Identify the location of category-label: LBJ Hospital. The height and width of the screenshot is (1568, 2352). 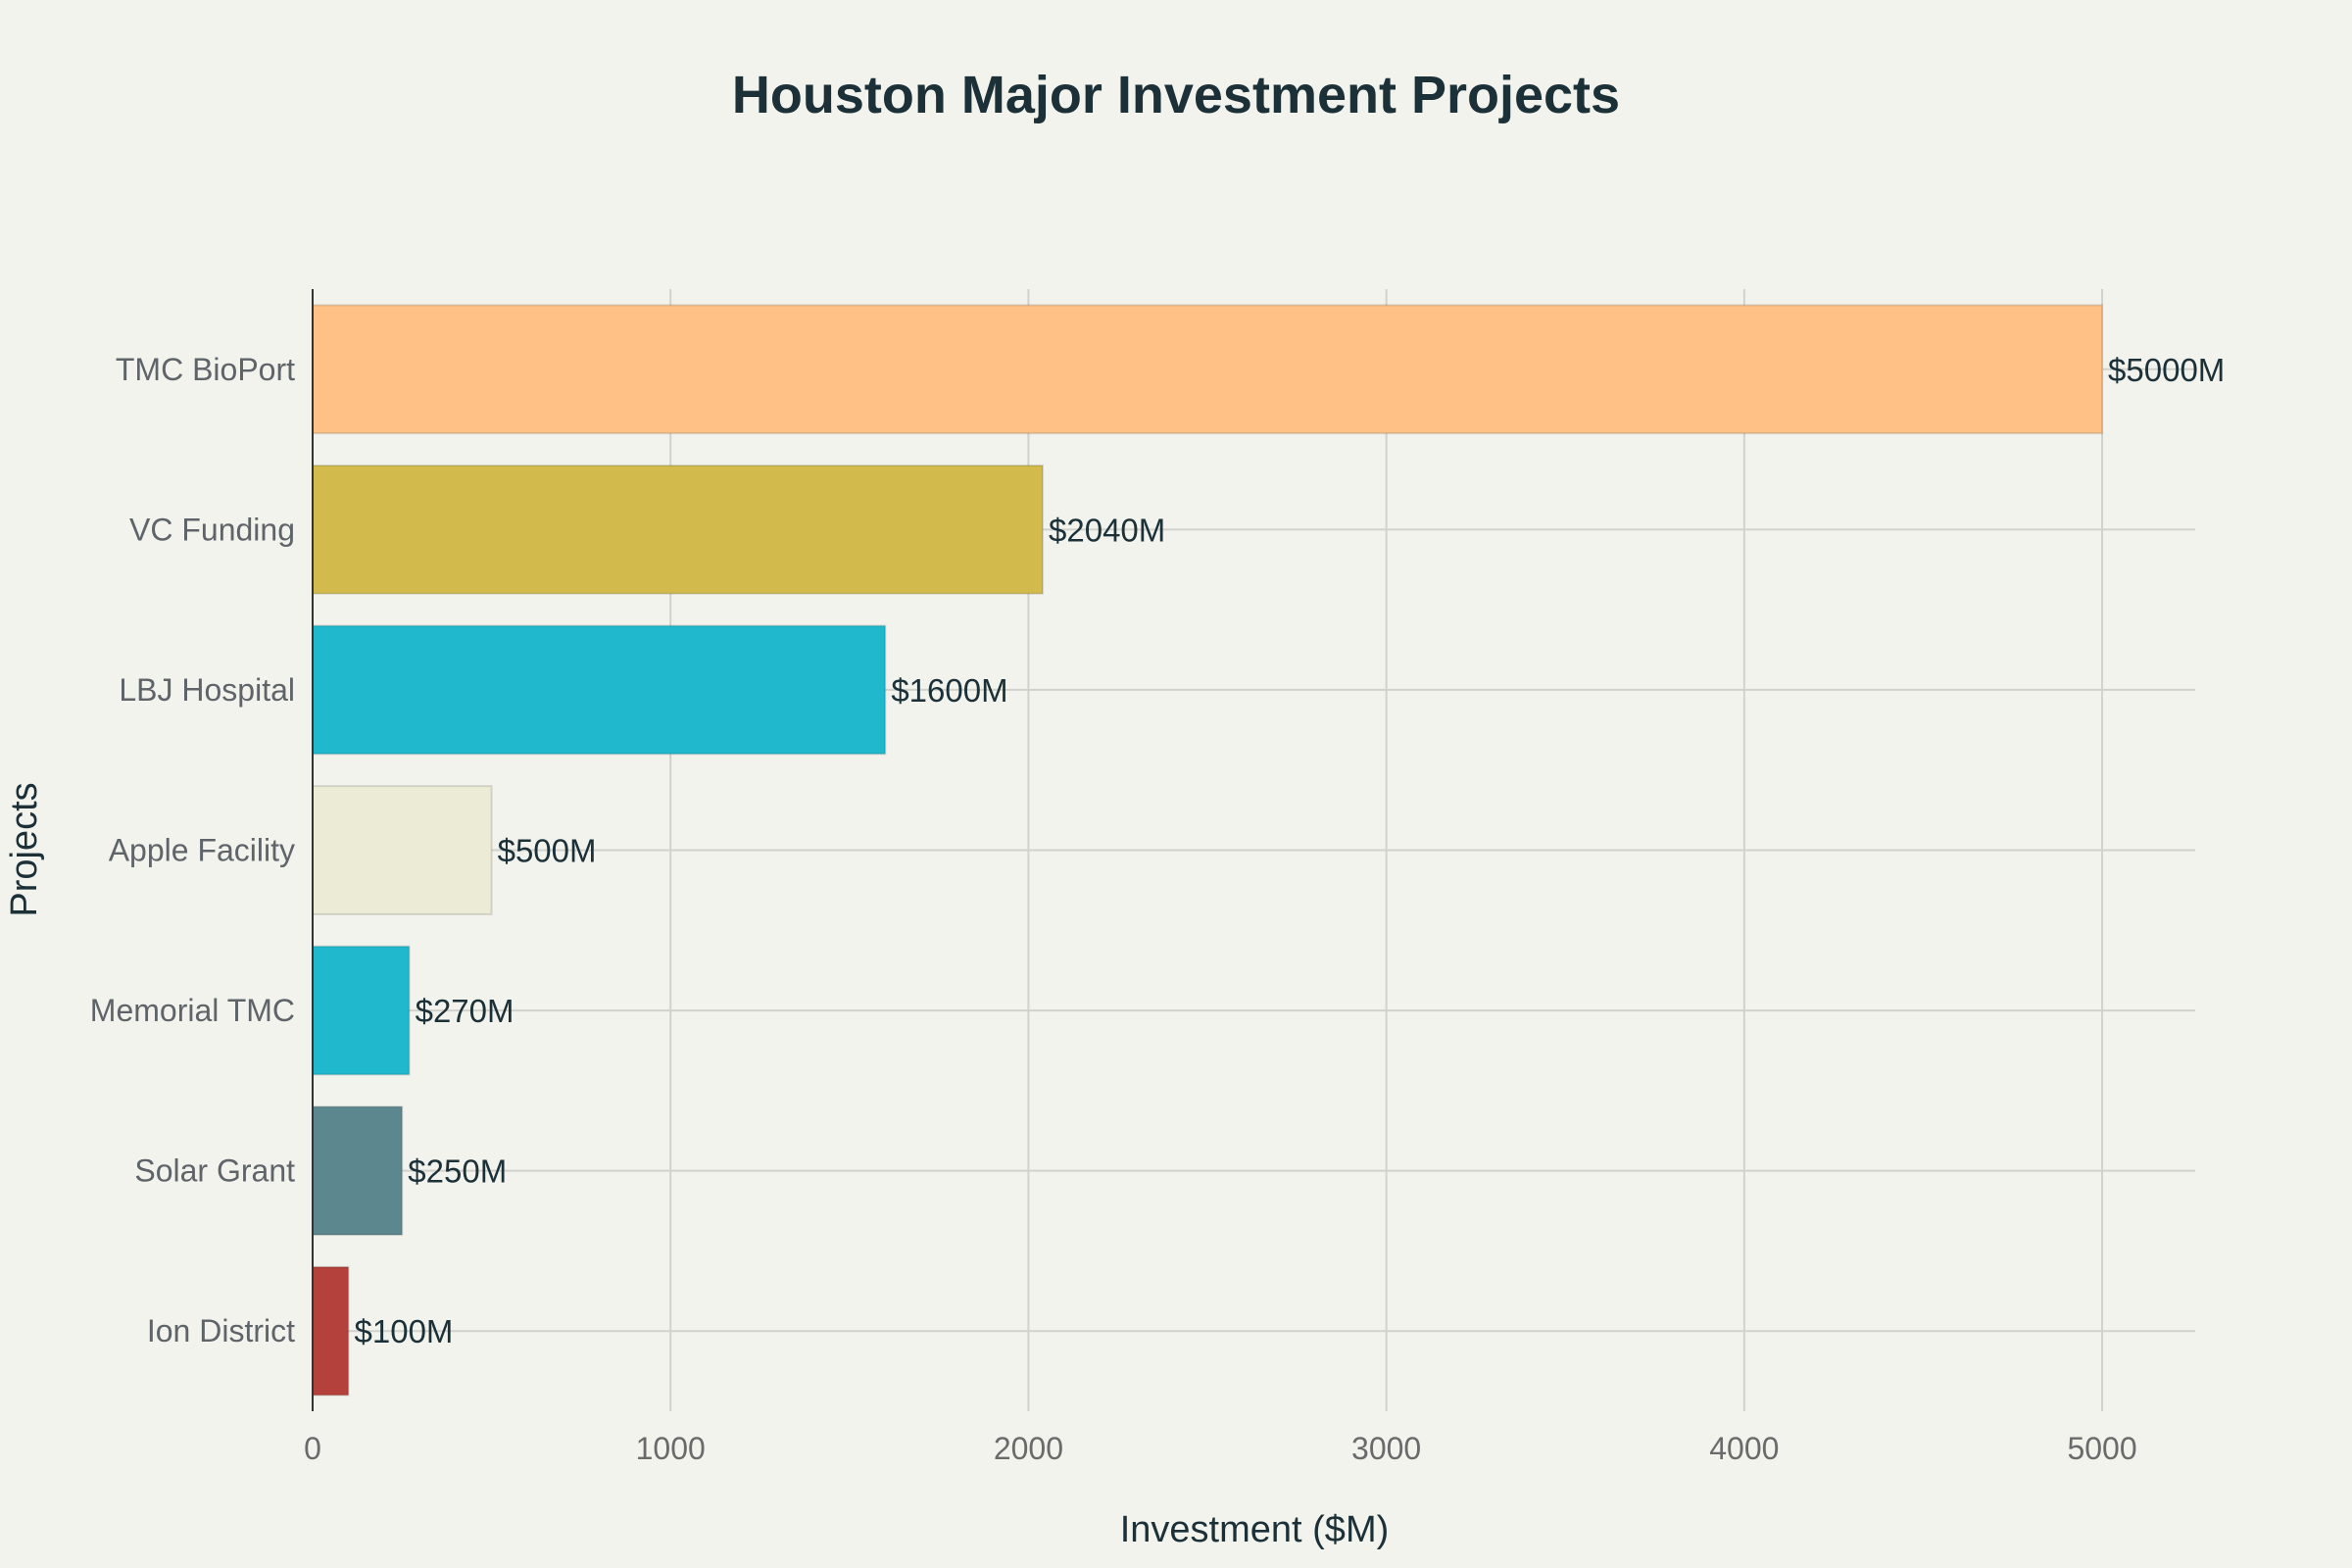
(207, 690).